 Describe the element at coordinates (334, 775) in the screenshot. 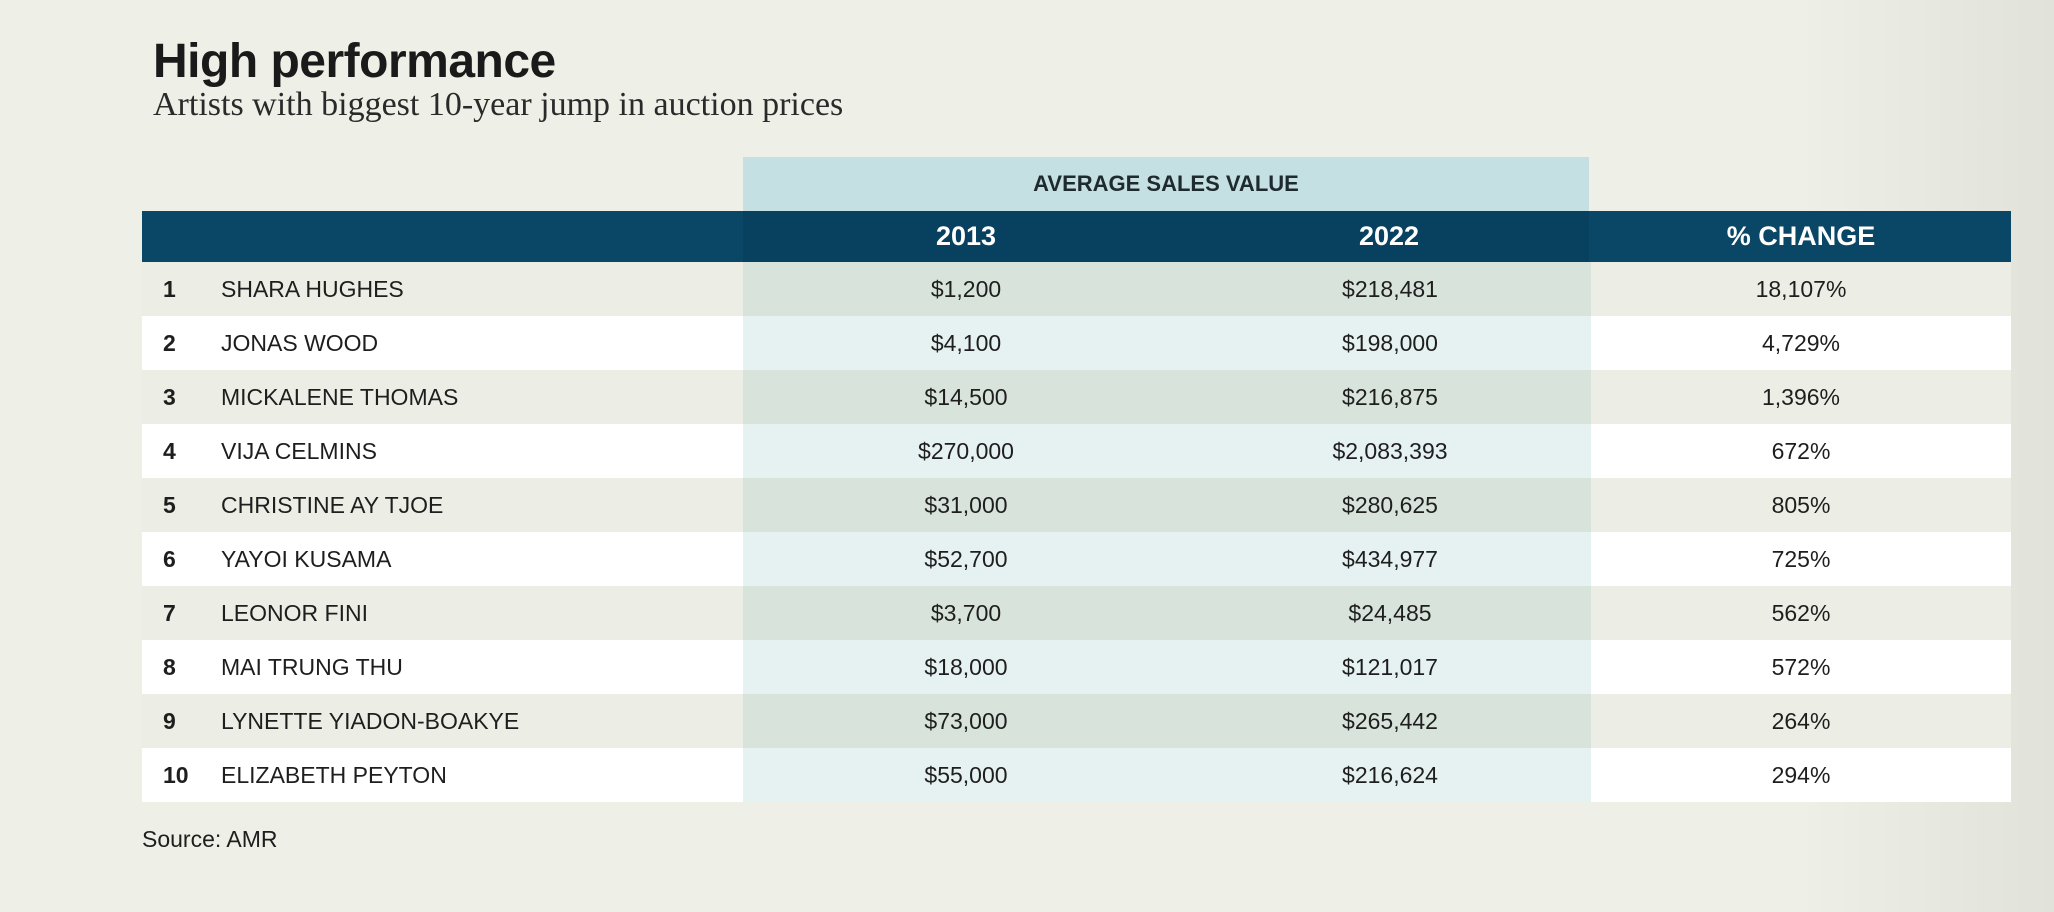

I see `artist-name-cell: ELIZABETH PEYTON` at that location.